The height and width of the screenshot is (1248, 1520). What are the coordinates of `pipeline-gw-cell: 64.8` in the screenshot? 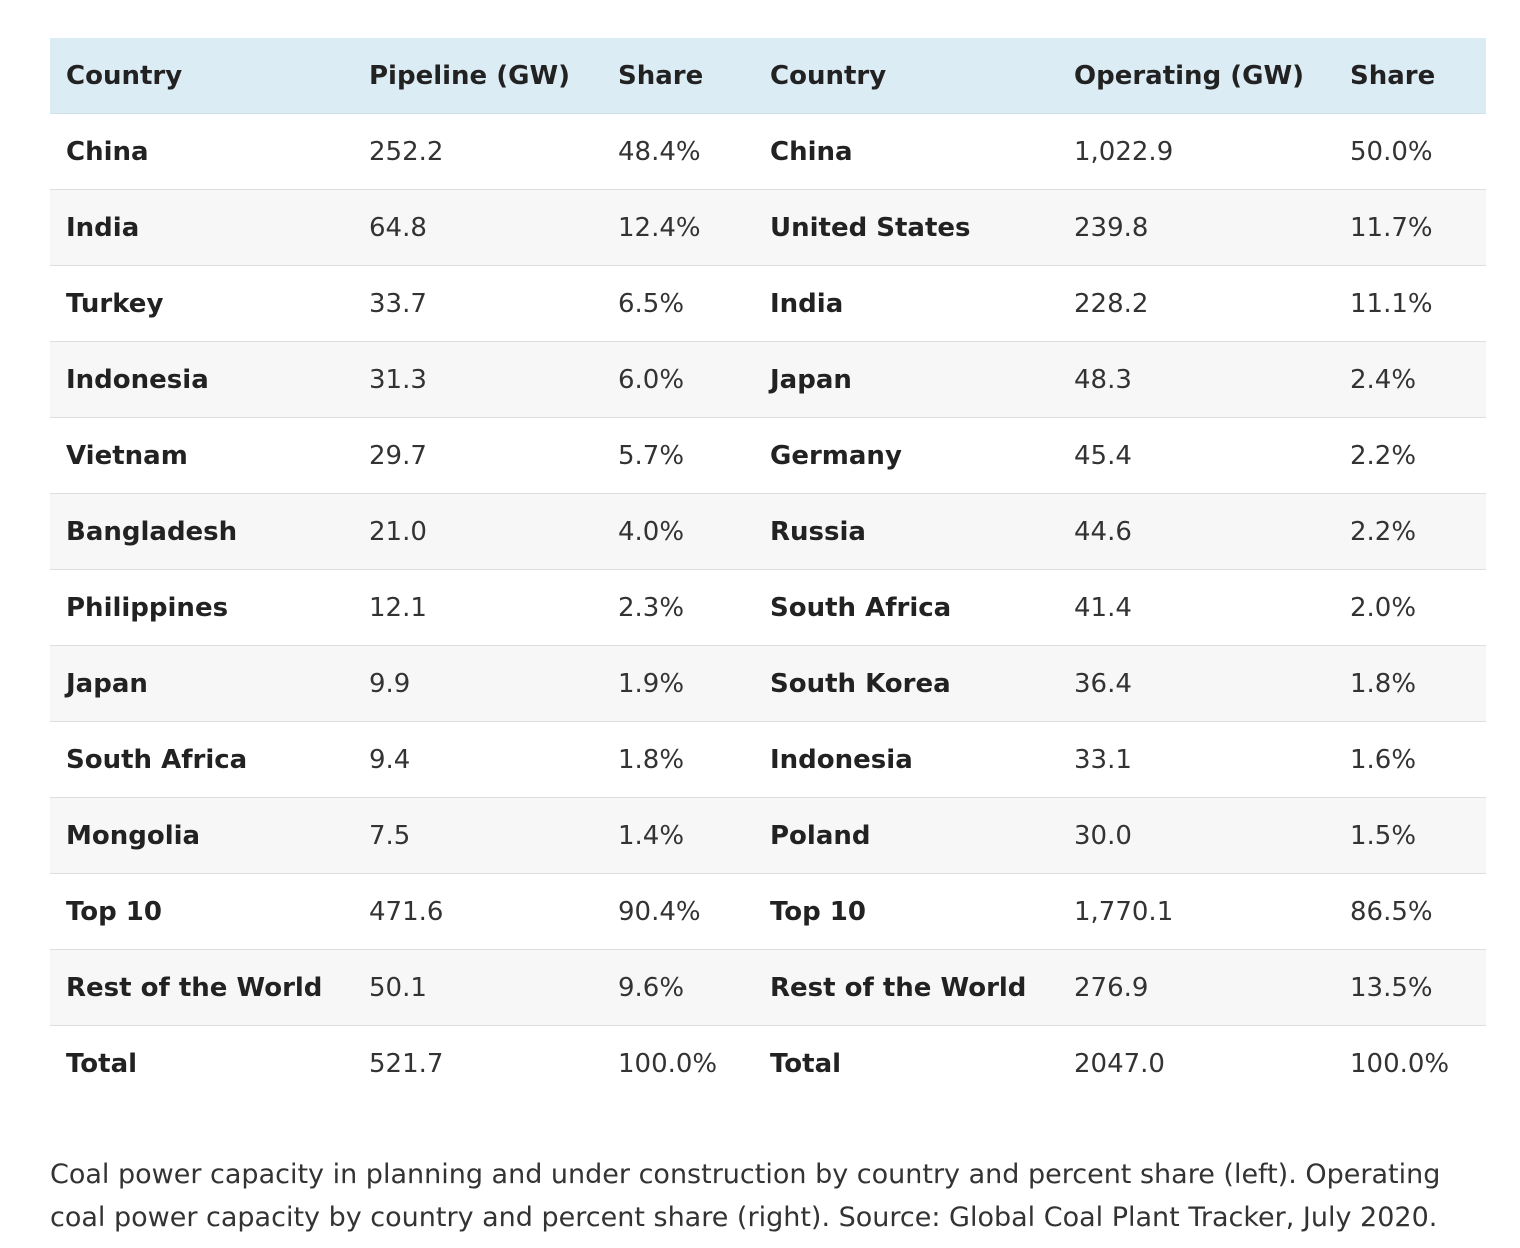 It's located at (477, 227).